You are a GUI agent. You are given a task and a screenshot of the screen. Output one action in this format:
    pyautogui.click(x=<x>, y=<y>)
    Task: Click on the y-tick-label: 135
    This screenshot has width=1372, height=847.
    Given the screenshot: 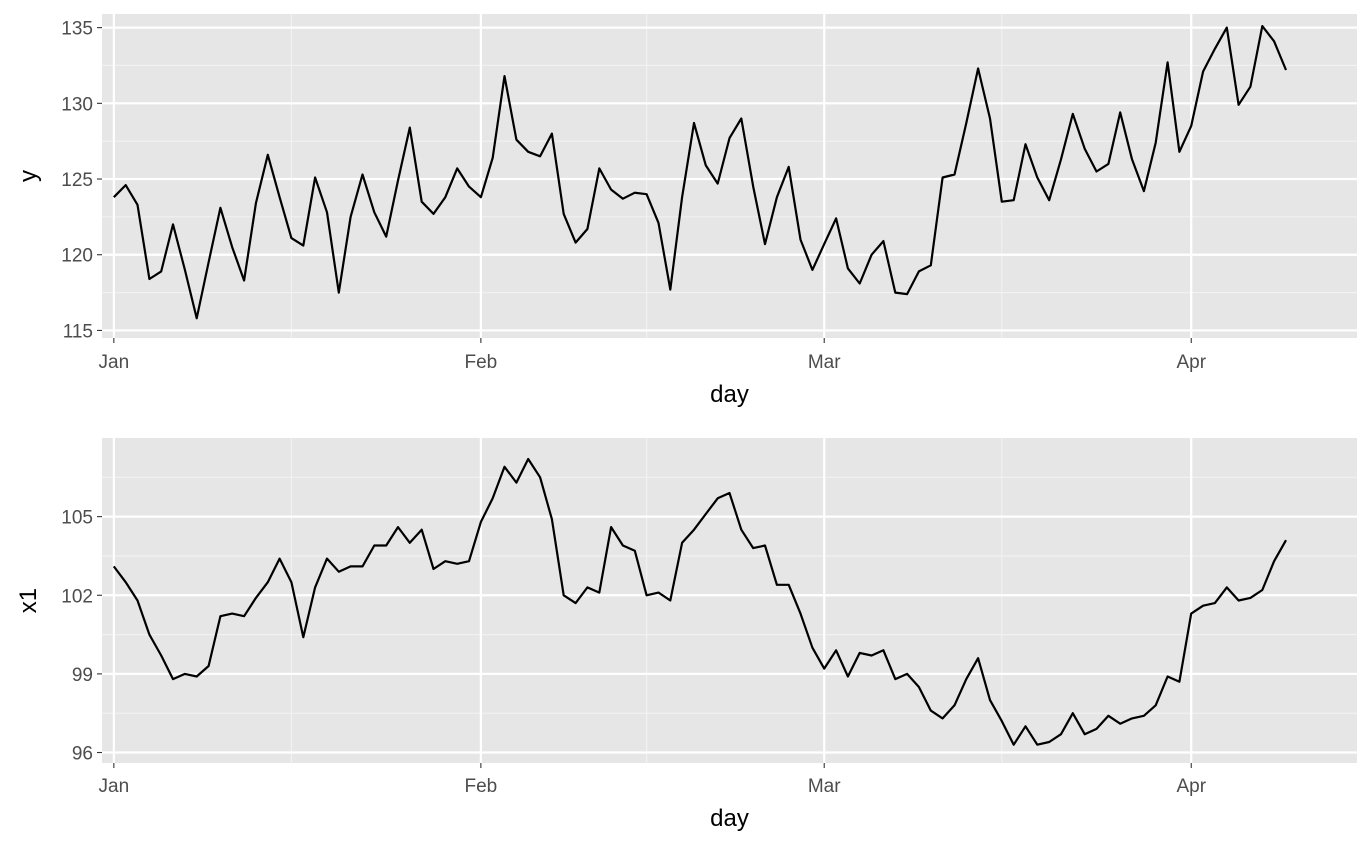 What is the action you would take?
    pyautogui.click(x=77, y=29)
    